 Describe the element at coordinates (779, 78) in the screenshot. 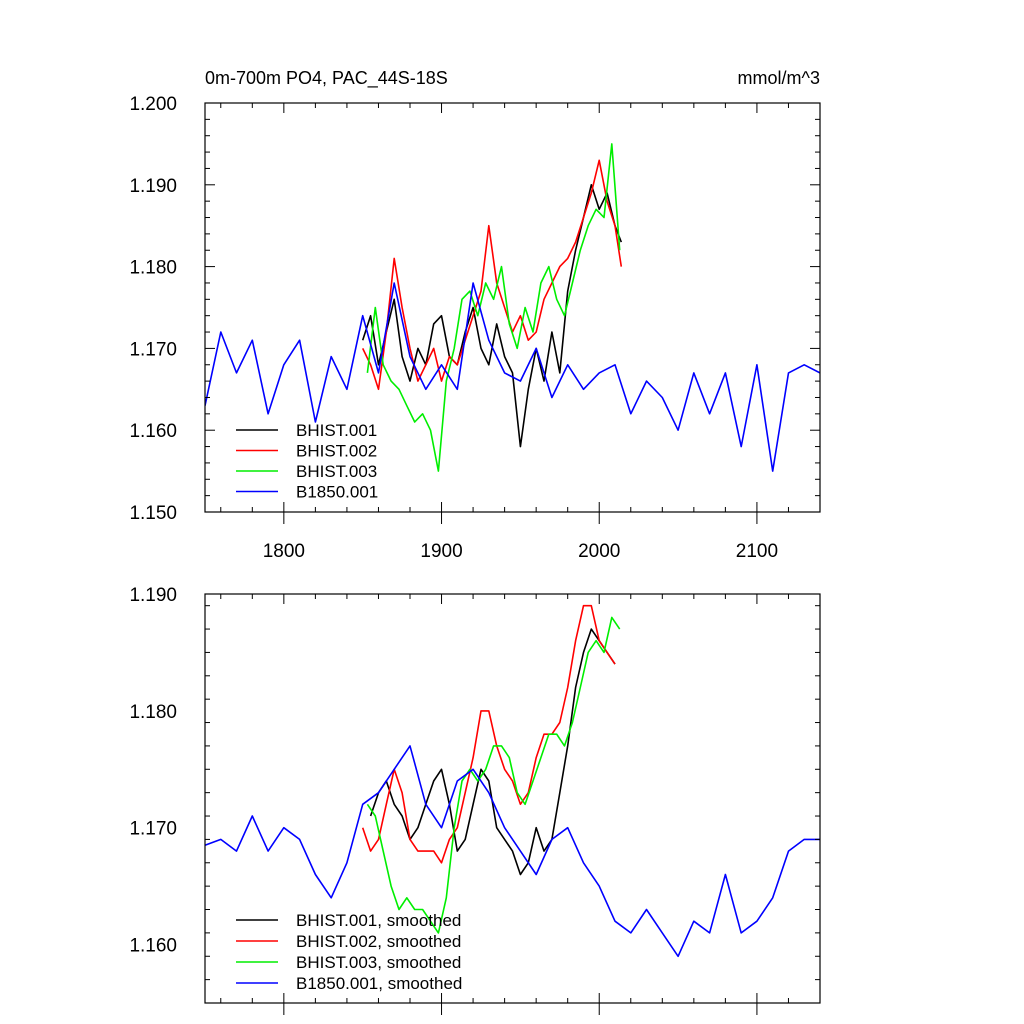

I see `units-label: mmol/m^3` at that location.